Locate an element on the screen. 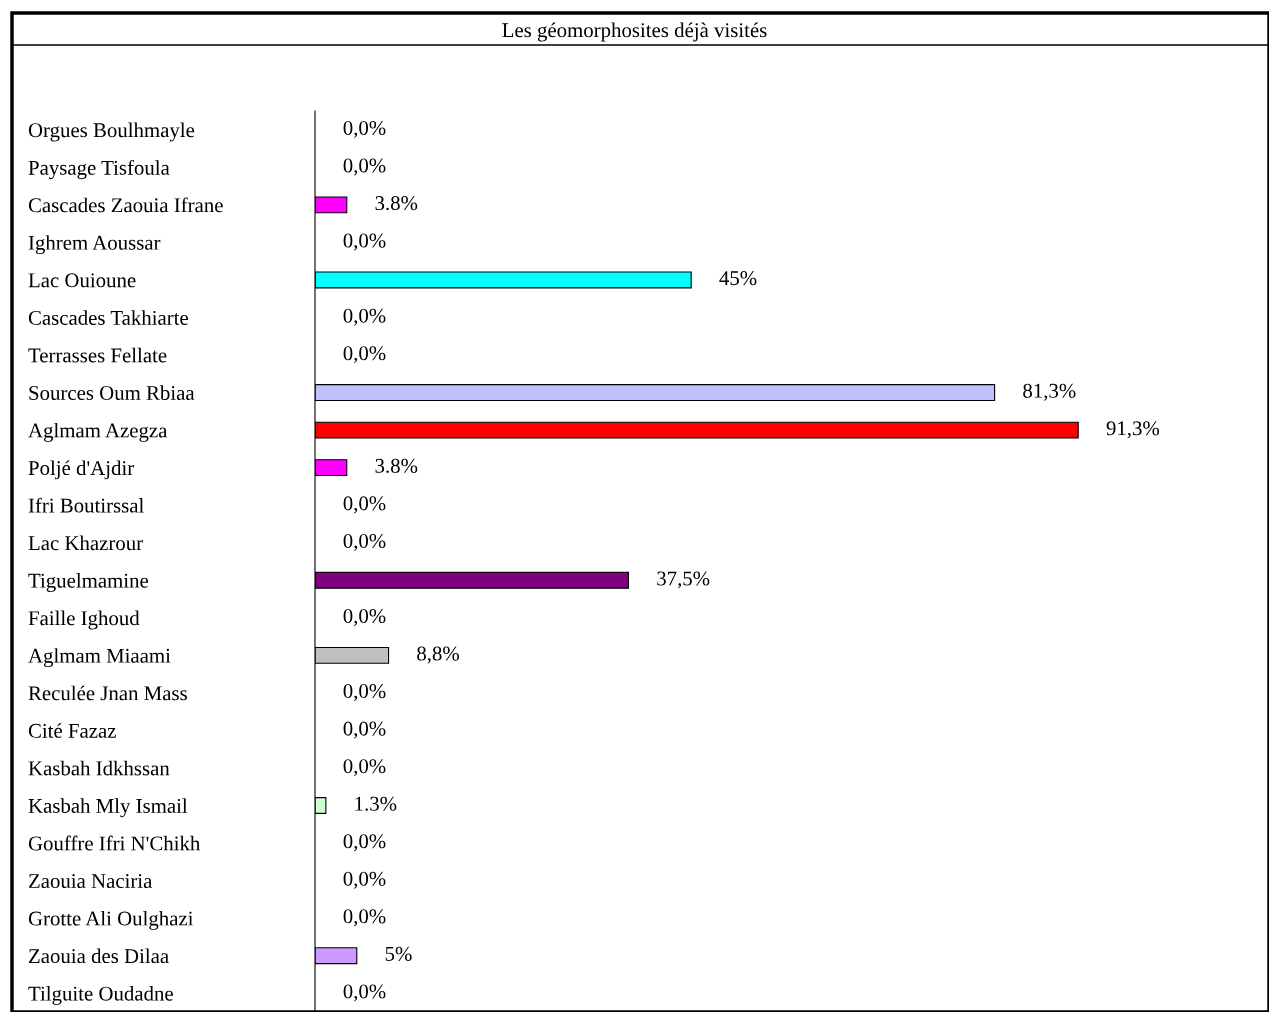  y-tick-label: Reculée Jnan Mass is located at coordinates (107, 693).